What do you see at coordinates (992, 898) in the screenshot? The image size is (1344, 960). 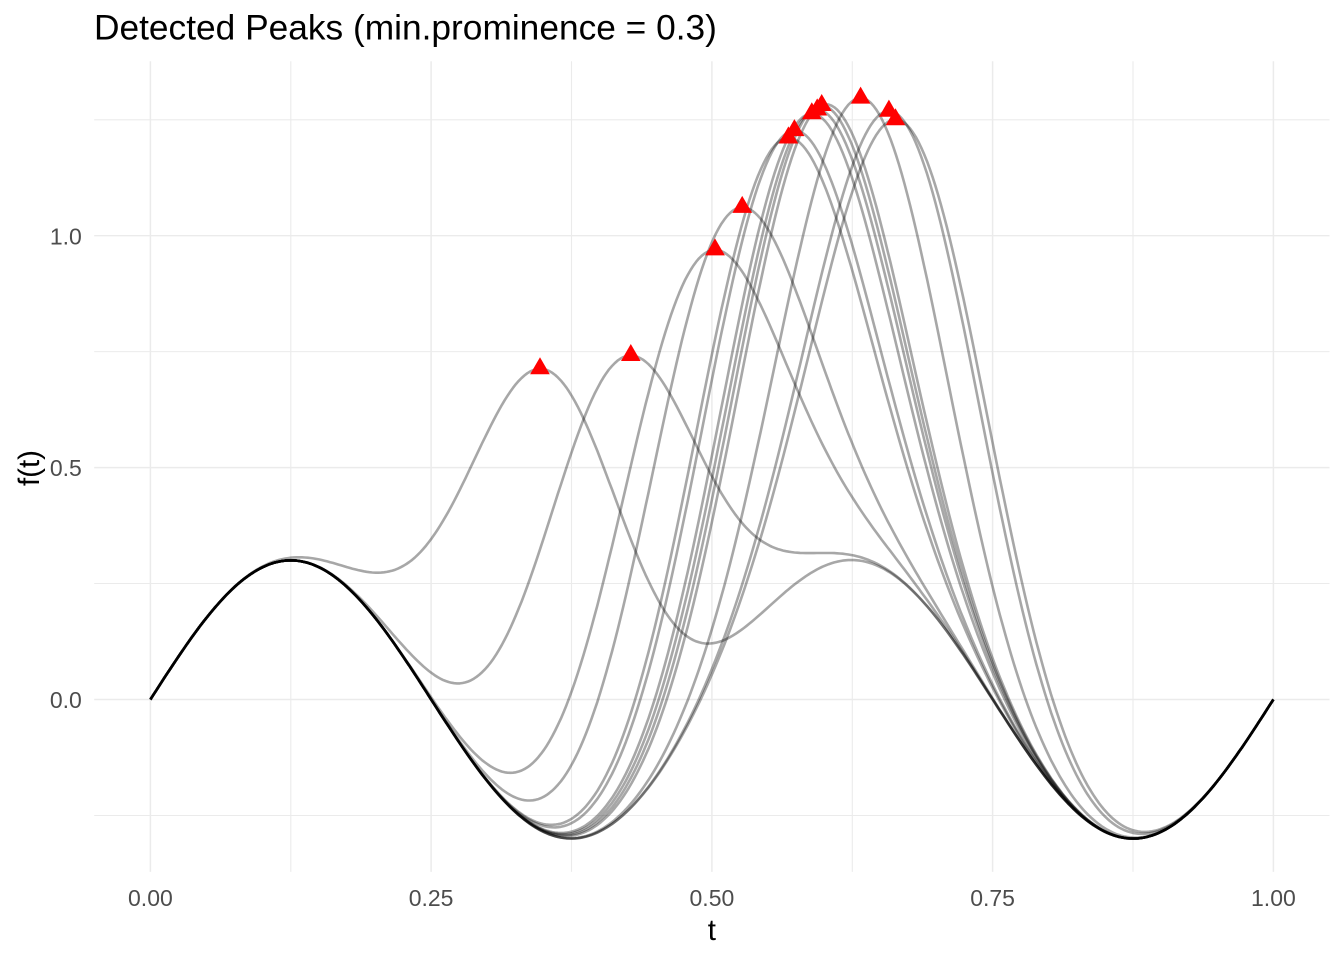 I see `svg-text: 0.75` at bounding box center [992, 898].